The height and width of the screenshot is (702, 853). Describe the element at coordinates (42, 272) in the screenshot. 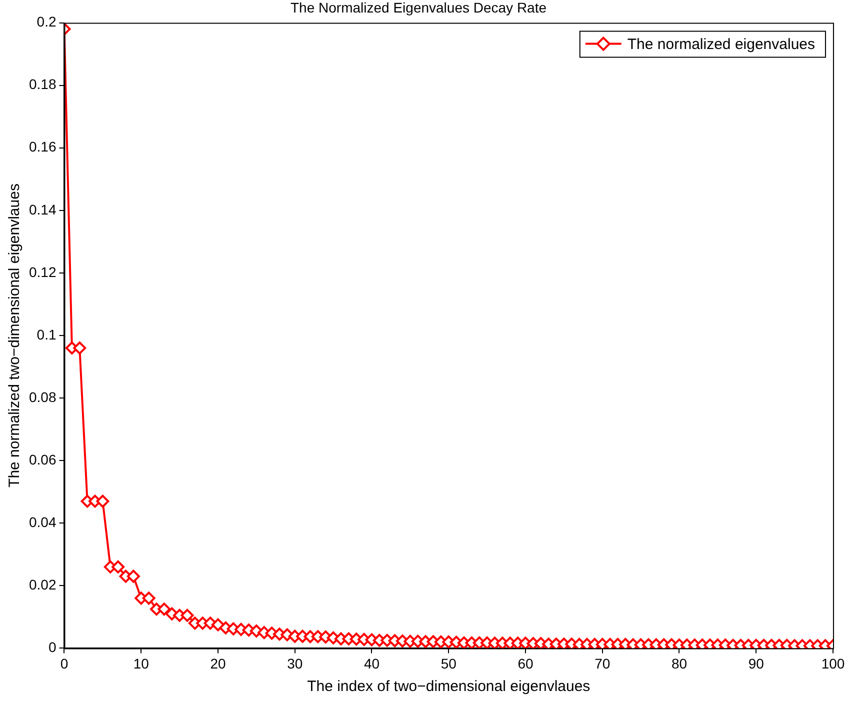

I see `y-tick-label: 0.12` at that location.